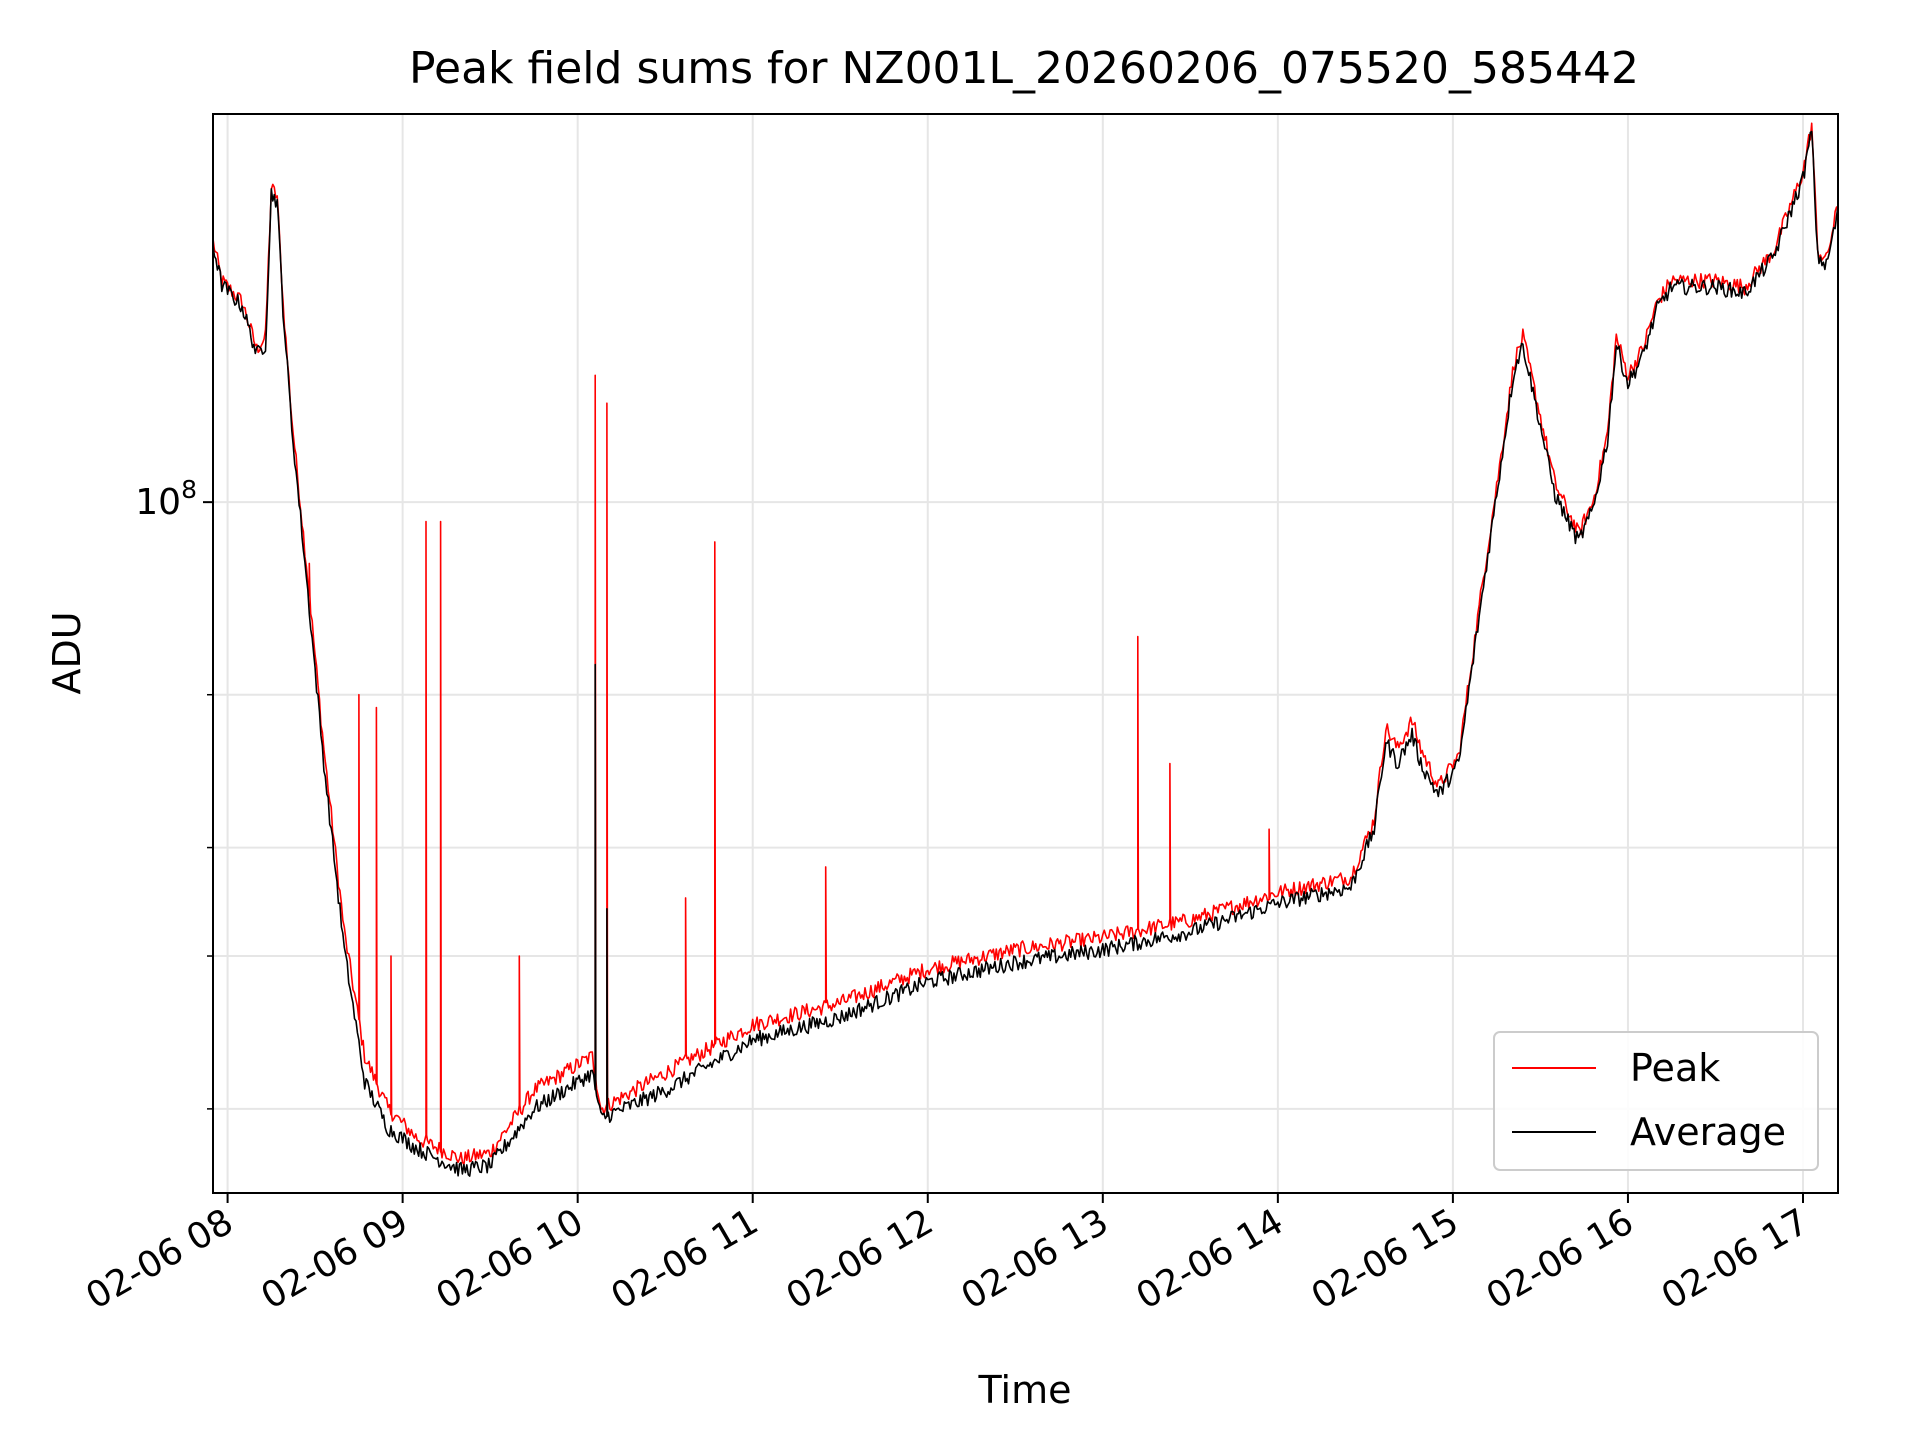 Image resolution: width=1920 pixels, height=1440 pixels. Describe the element at coordinates (67, 652) in the screenshot. I see `y-axis-label: ADU` at that location.